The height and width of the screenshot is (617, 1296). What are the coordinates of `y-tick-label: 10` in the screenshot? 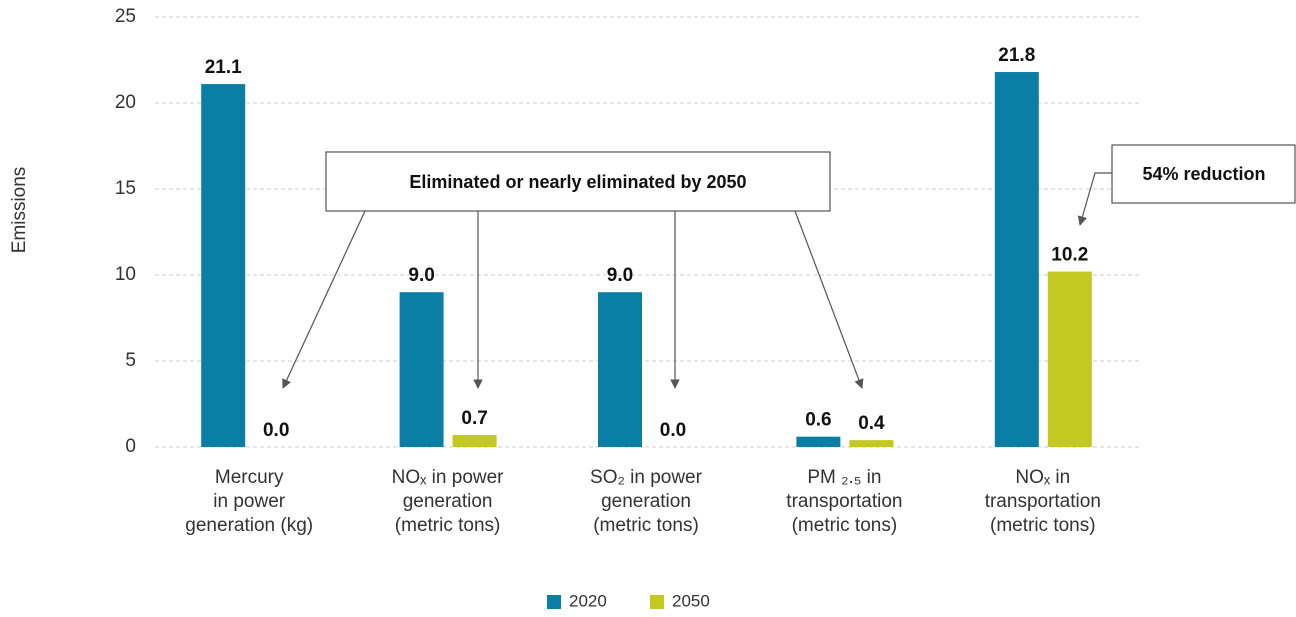 It's located at (125, 274).